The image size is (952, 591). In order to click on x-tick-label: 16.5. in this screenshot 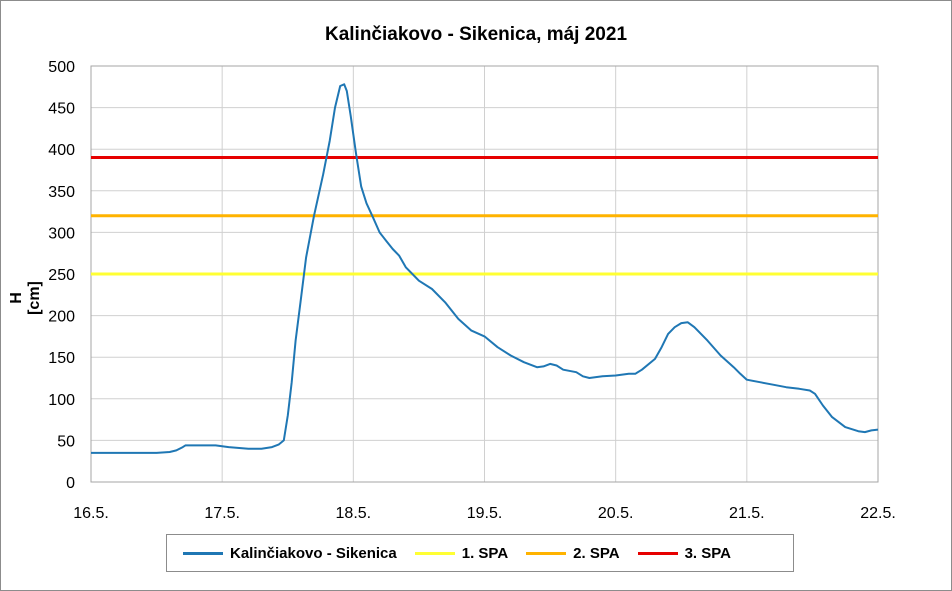, I will do `click(91, 513)`.